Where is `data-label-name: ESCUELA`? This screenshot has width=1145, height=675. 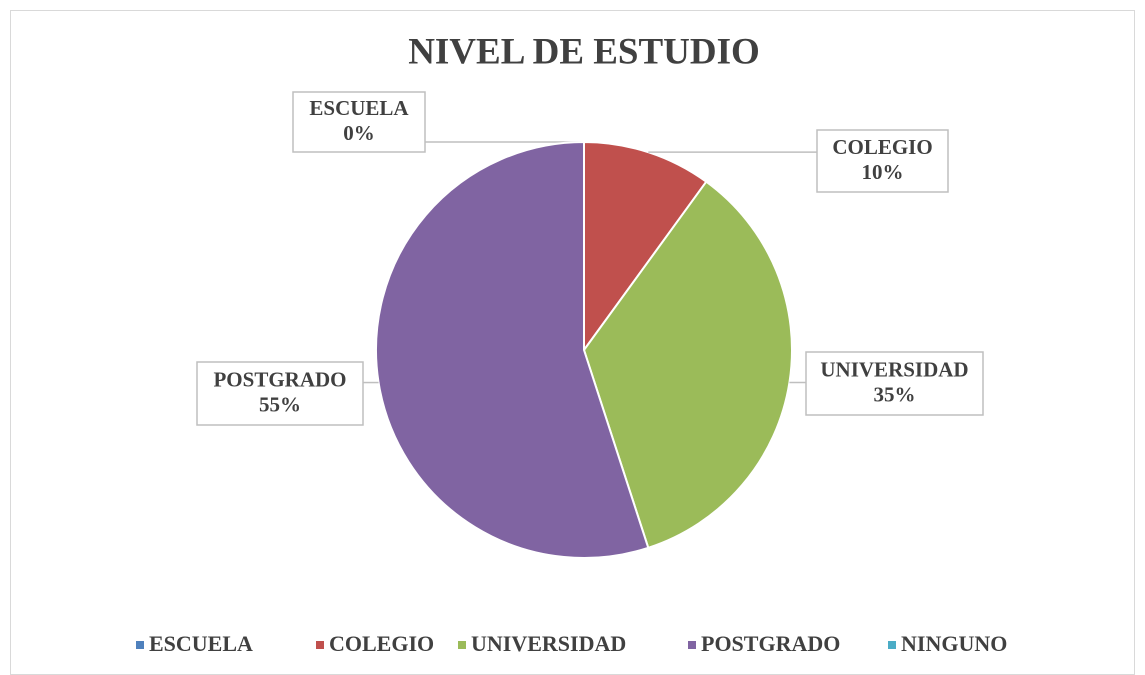
data-label-name: ESCUELA is located at coordinates (359, 108).